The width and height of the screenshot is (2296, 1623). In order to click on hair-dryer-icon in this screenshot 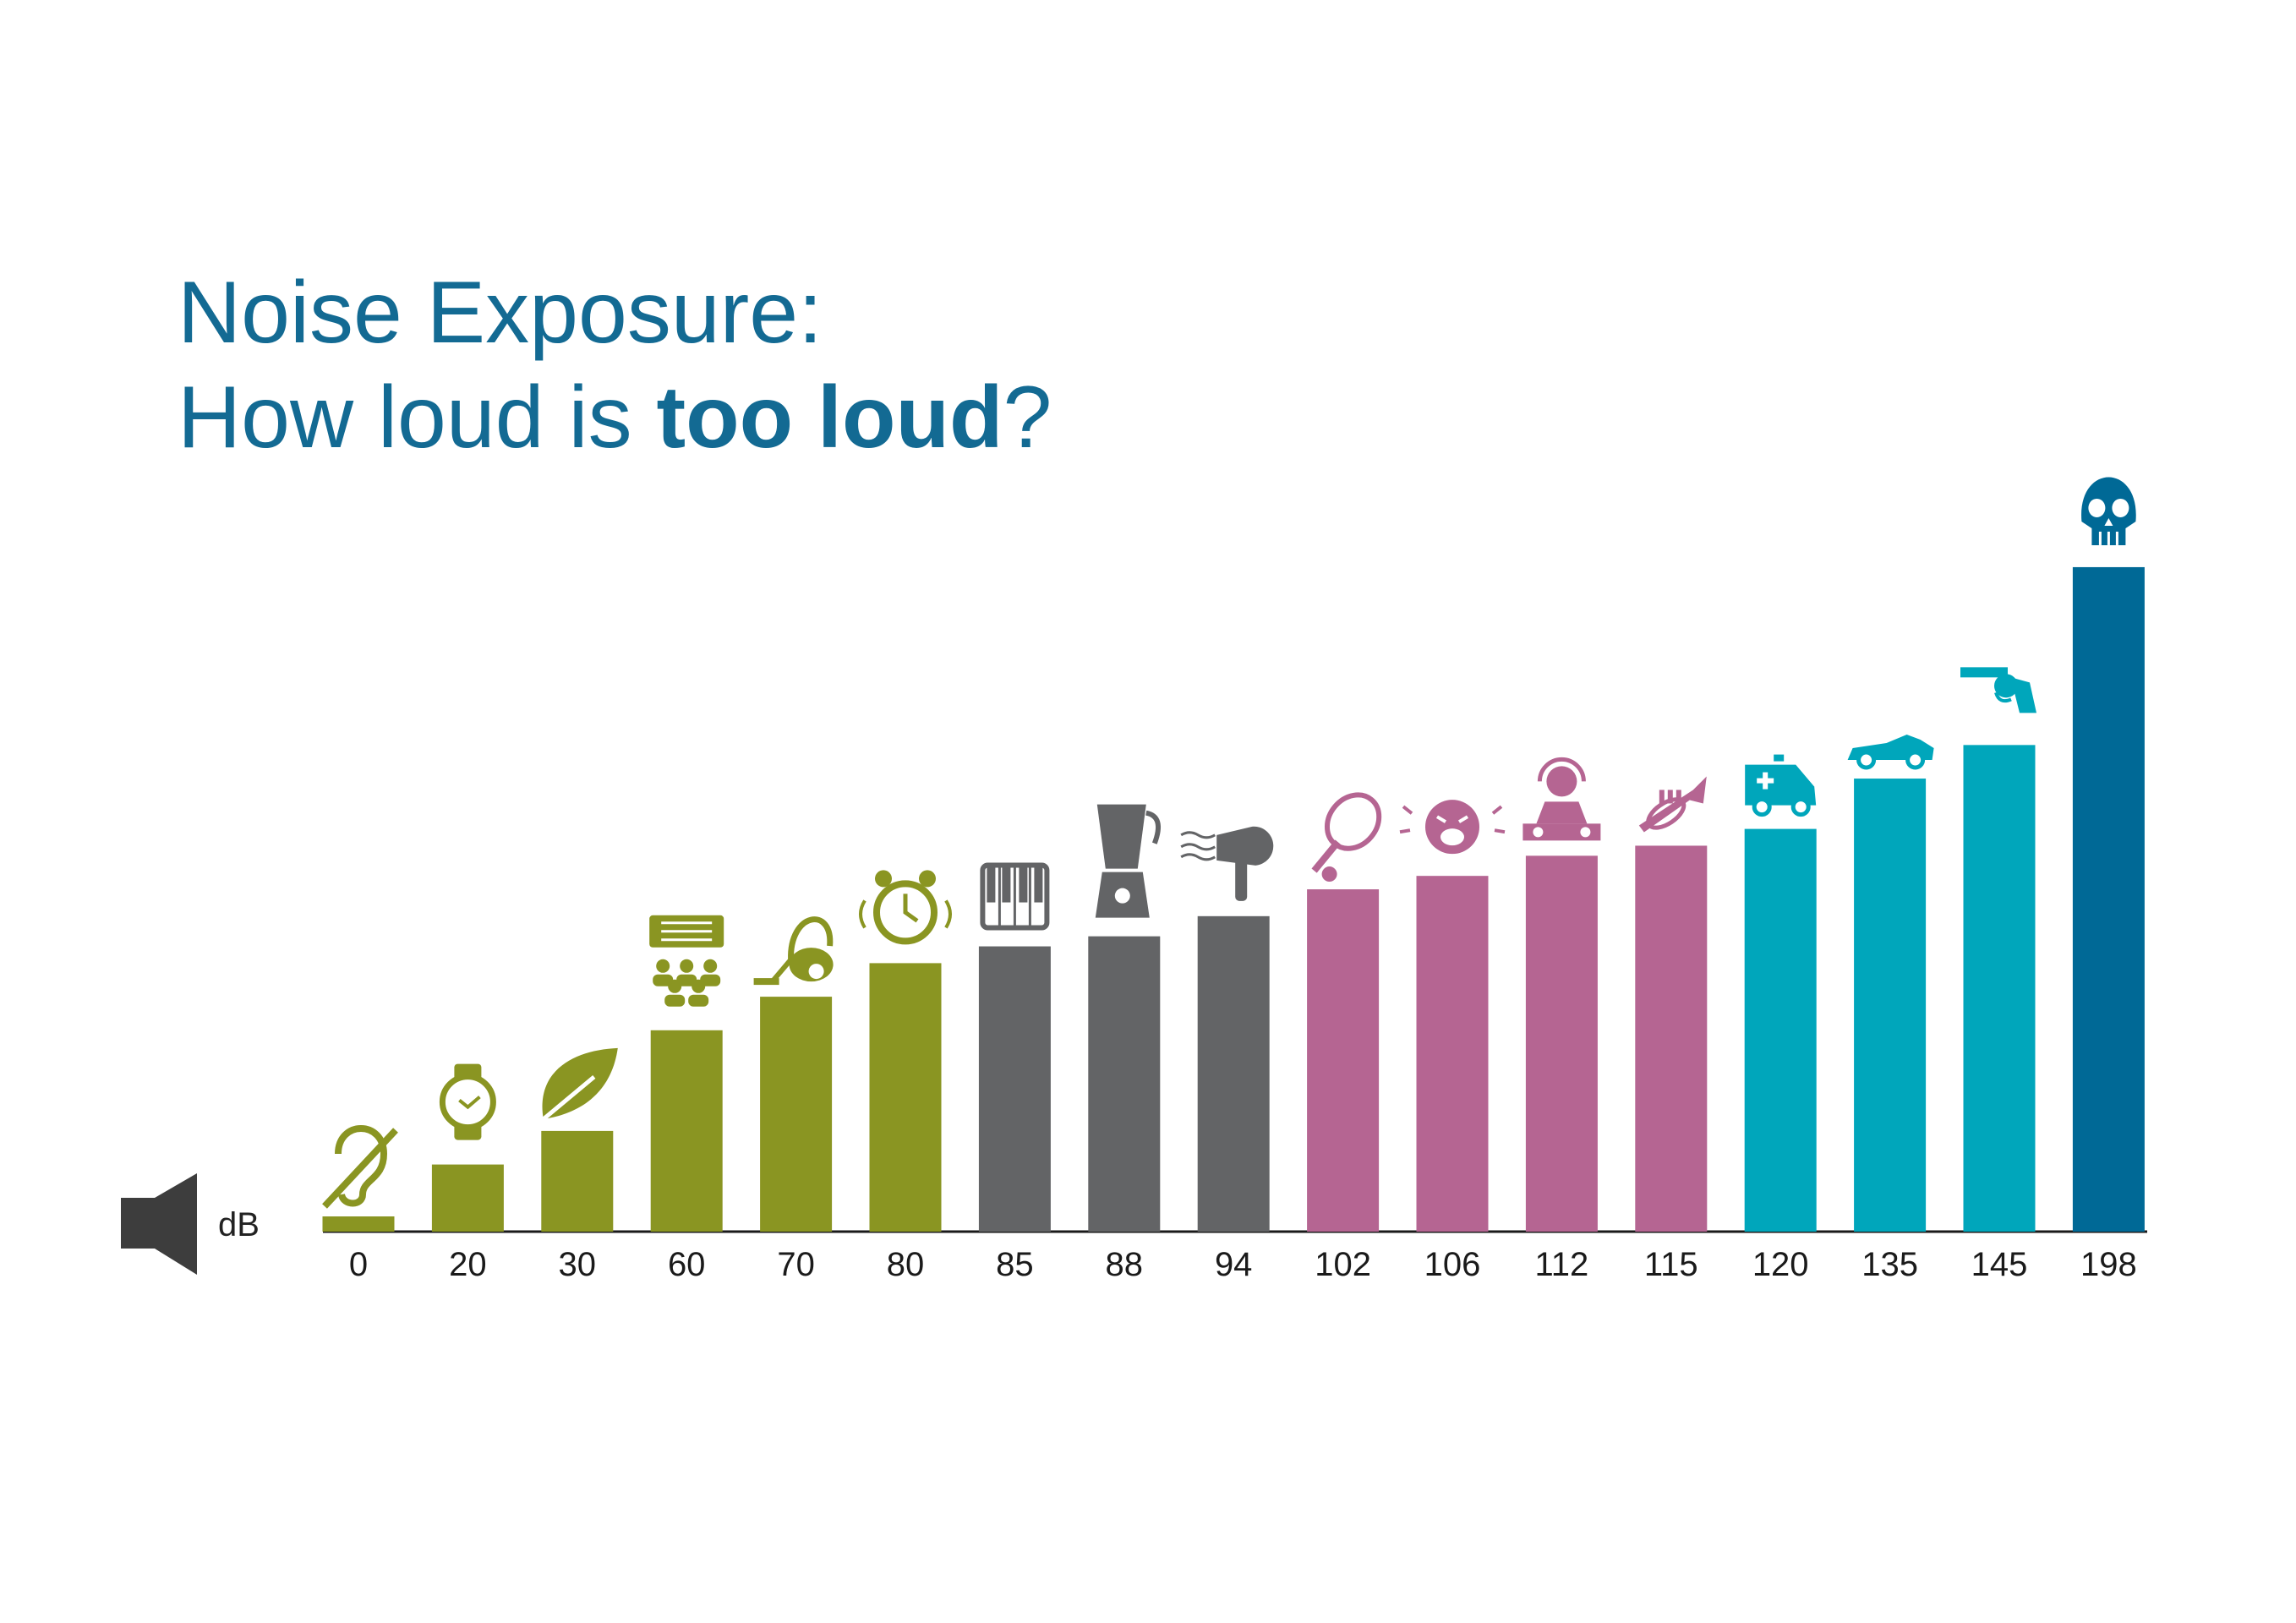, I will do `click(1227, 864)`.